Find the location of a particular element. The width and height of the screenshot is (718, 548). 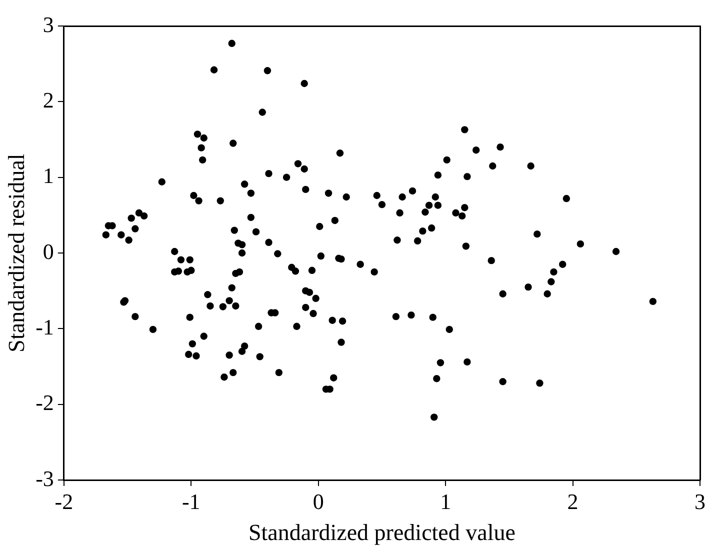

y-tick-label: -2 is located at coordinates (45, 403).